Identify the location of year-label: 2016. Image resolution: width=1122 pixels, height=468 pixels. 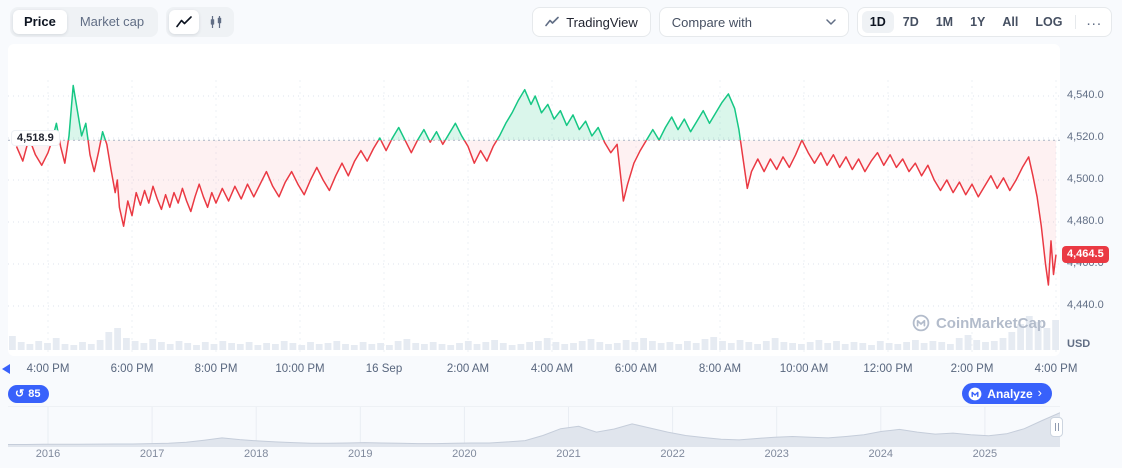
(48, 454).